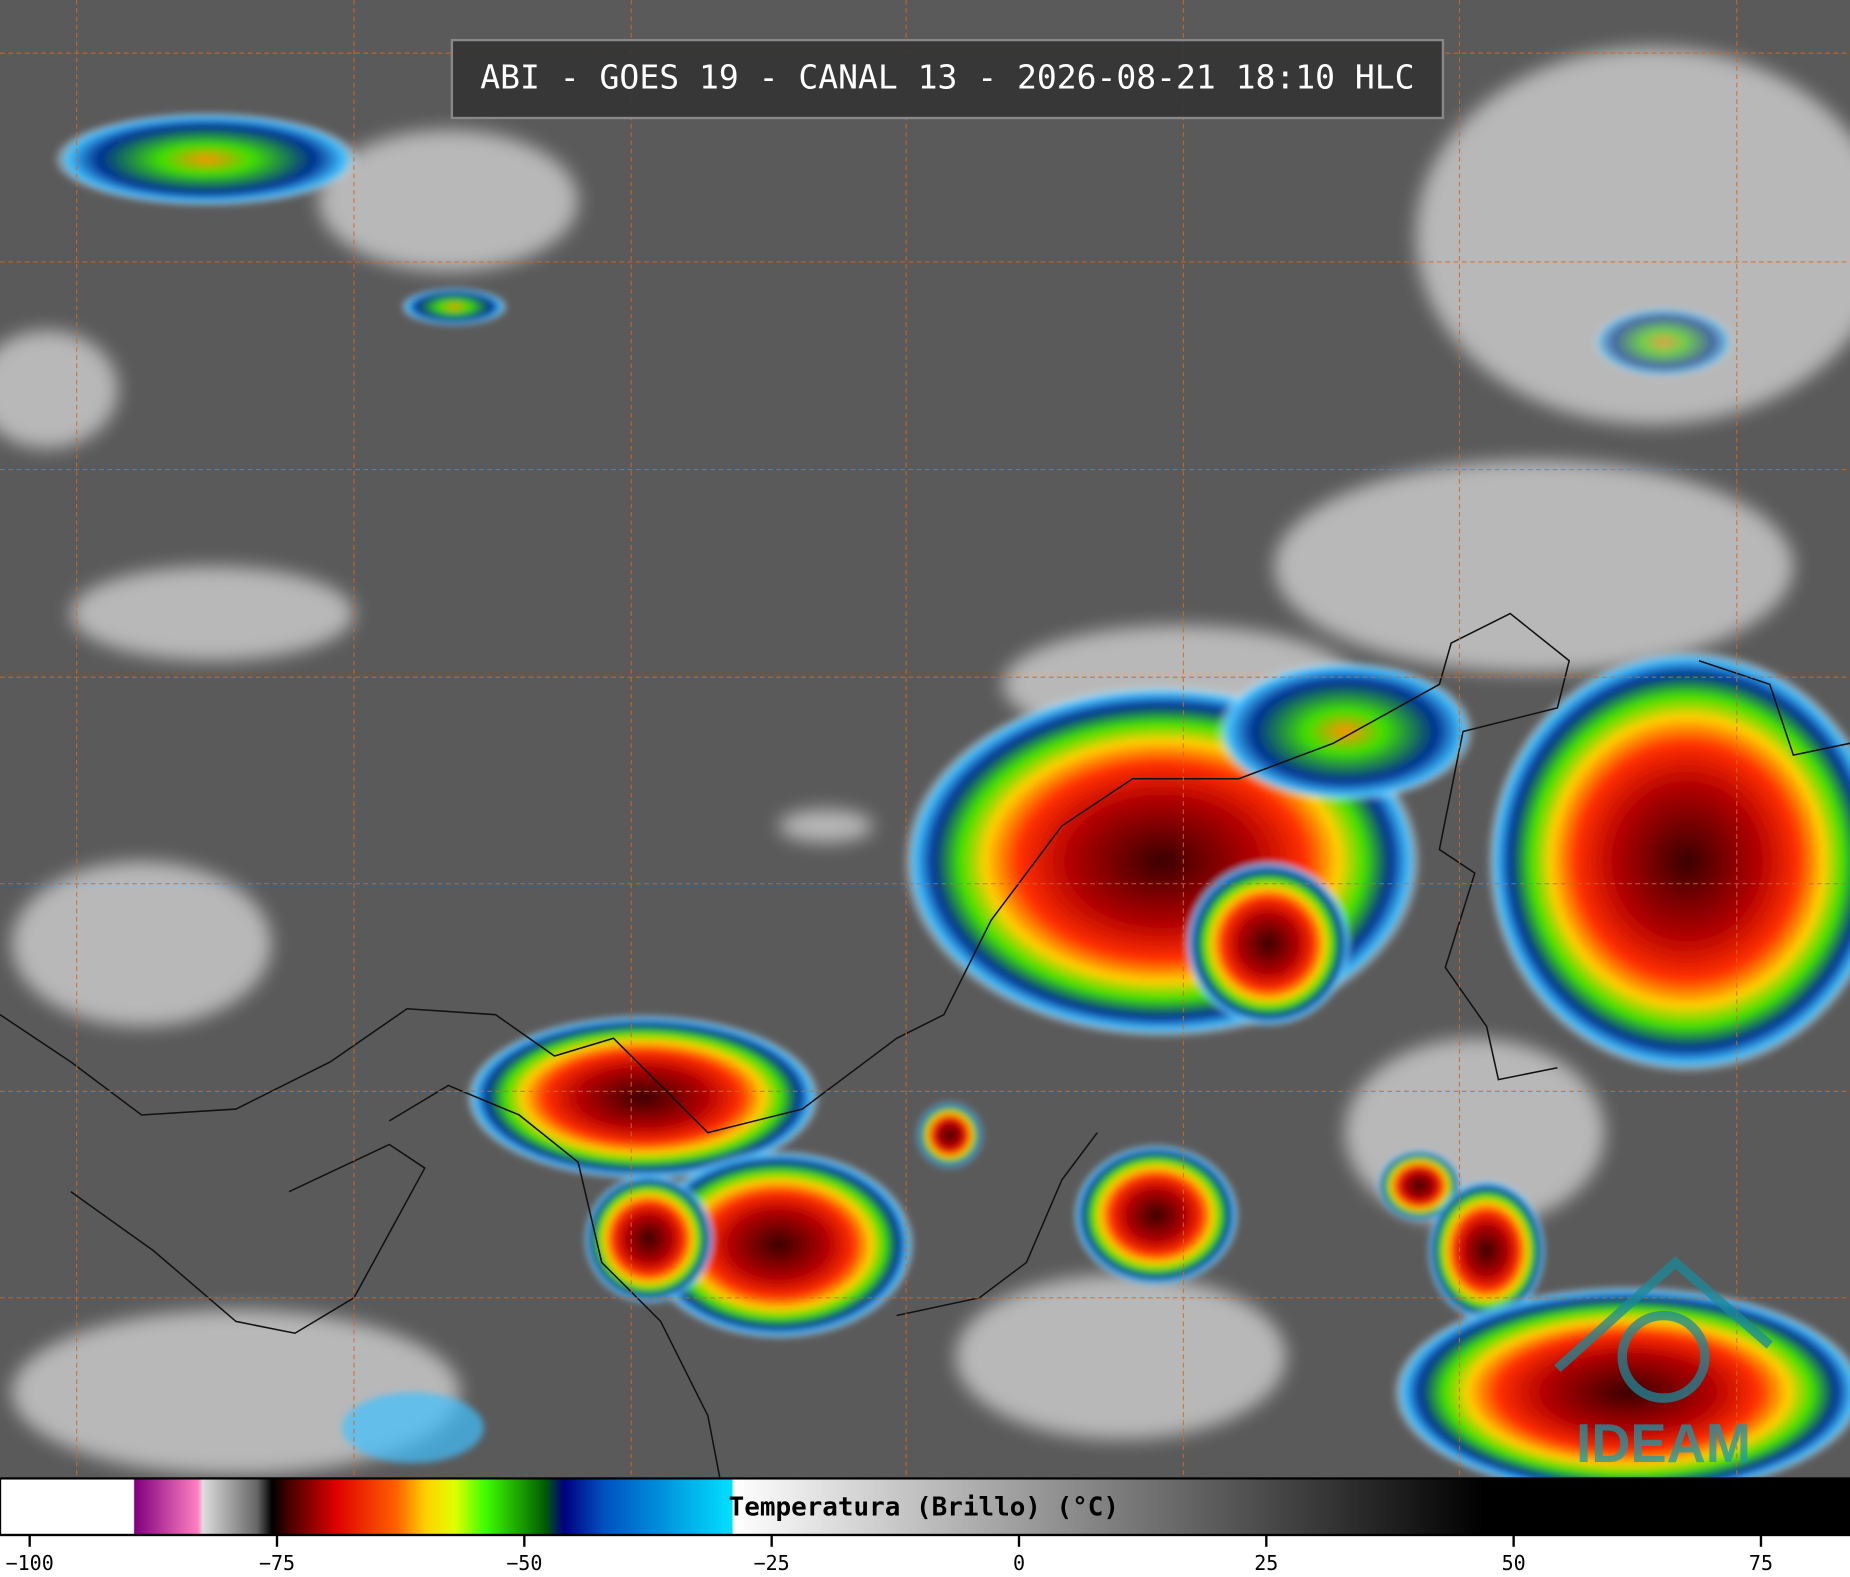 This screenshot has width=1850, height=1577. I want to click on colorbar-label: Temperatura (Brillo) (°C), so click(924, 1507).